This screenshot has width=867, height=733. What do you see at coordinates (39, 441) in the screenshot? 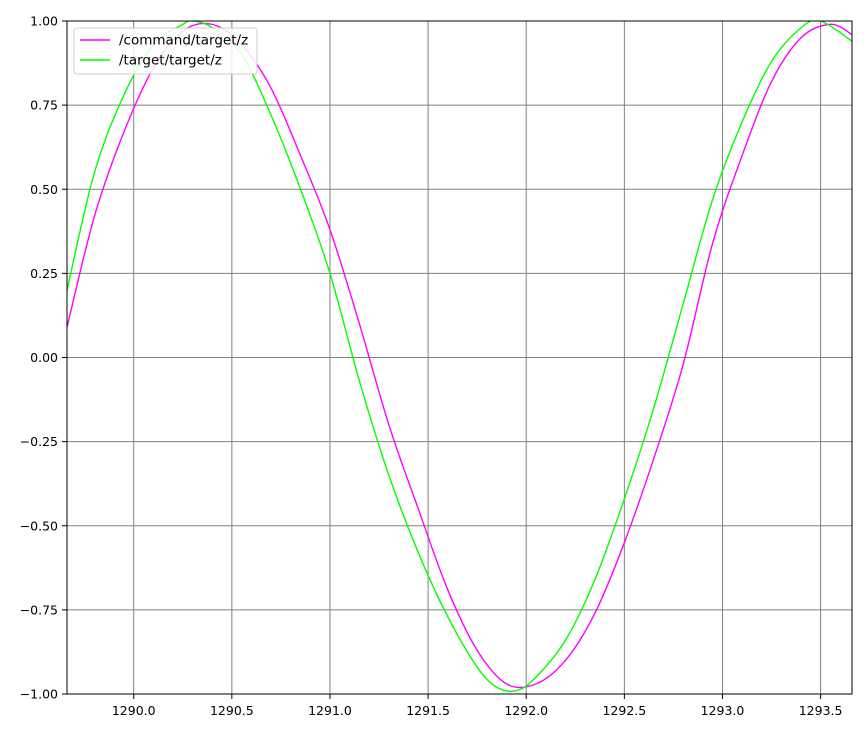
I see `y-tick-label: −0.25` at bounding box center [39, 441].